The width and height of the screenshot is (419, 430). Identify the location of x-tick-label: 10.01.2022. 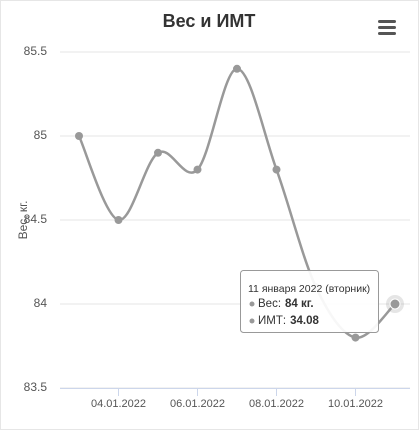
(355, 404).